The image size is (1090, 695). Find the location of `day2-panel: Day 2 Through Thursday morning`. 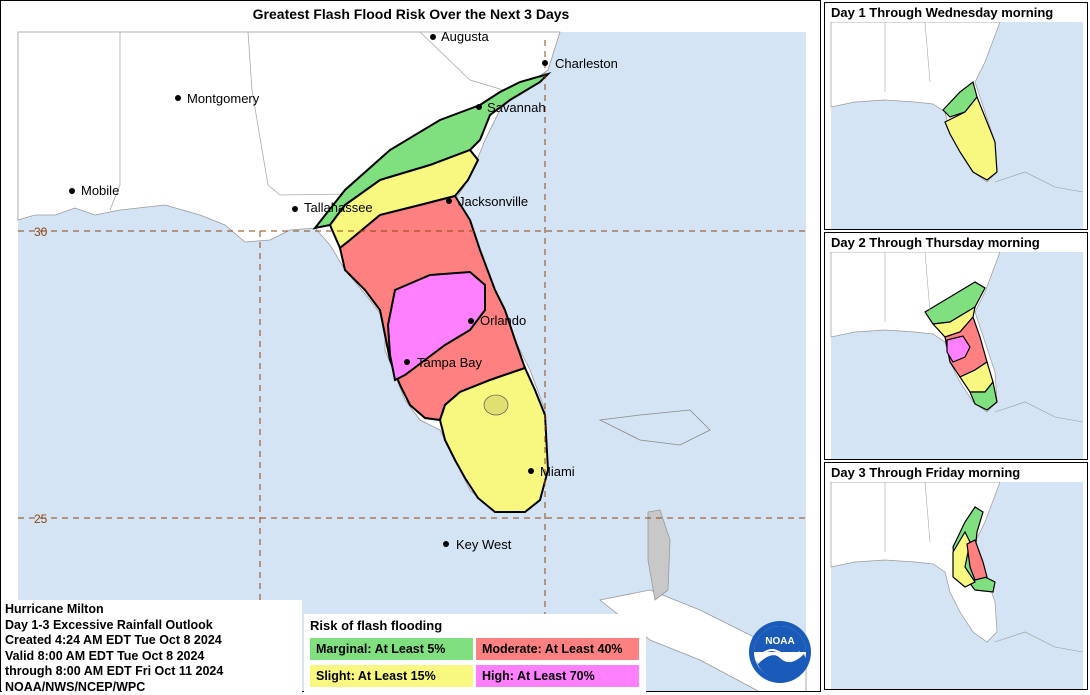

day2-panel: Day 2 Through Thursday morning is located at coordinates (956, 346).